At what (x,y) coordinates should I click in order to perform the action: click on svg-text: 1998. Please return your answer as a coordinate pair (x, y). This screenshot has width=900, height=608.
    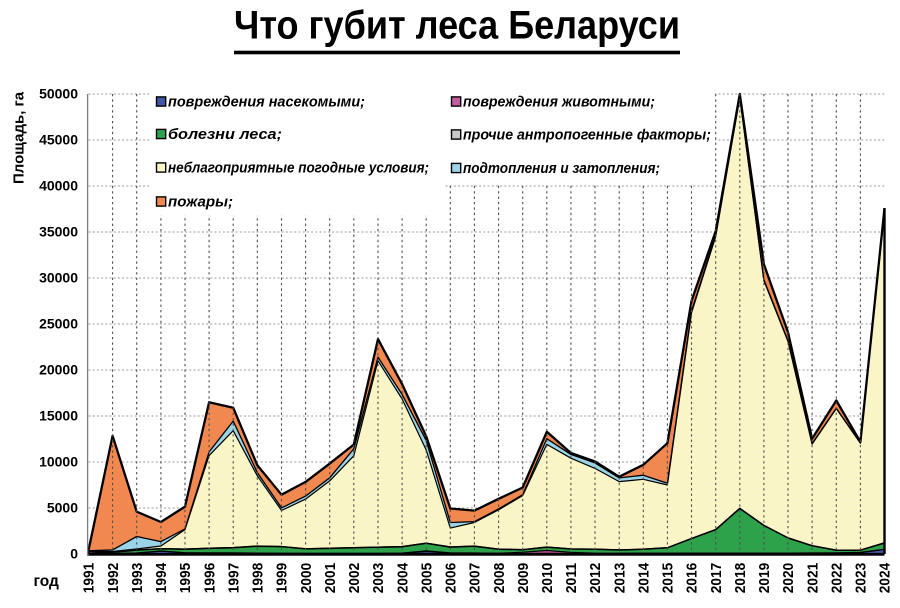
    Looking at the image, I should click on (259, 578).